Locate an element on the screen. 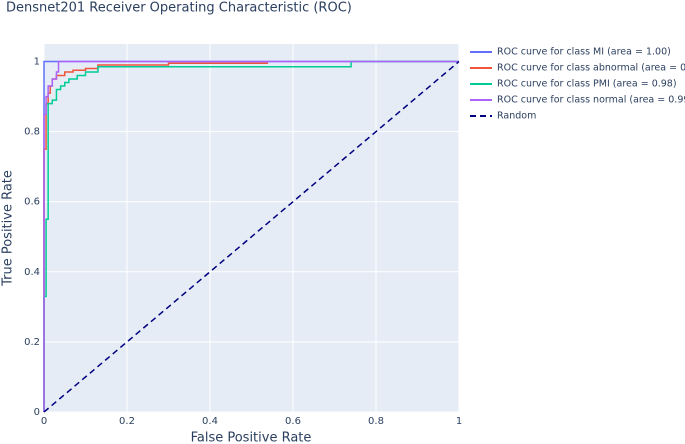 The image size is (685, 444). x-axis-title: False Positive Rate is located at coordinates (251, 437).